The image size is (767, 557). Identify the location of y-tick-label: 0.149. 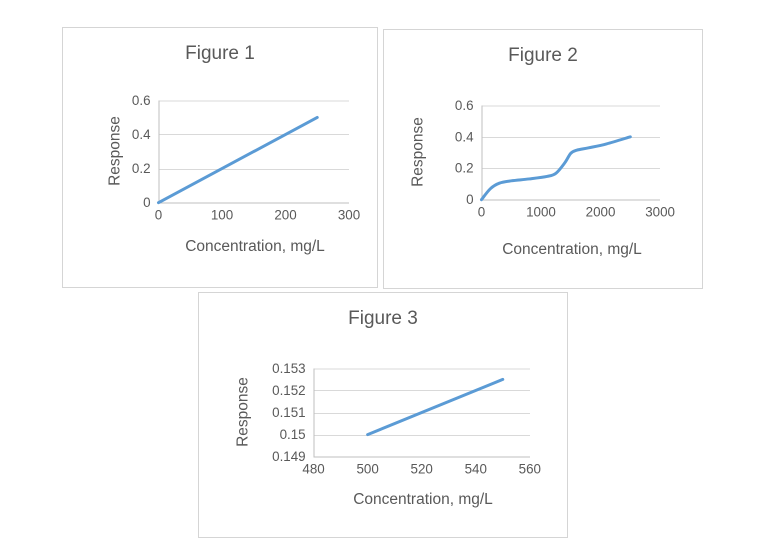
(288, 456).